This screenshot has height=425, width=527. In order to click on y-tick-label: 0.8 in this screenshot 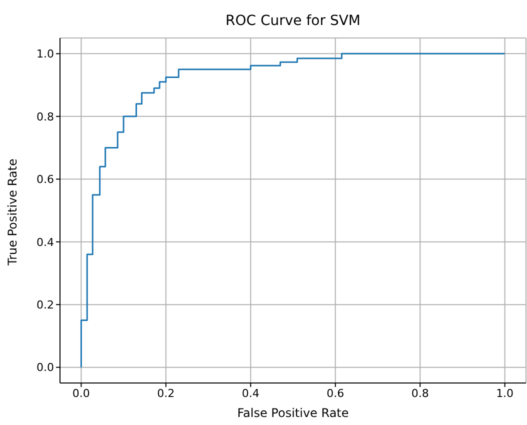, I will do `click(45, 117)`.